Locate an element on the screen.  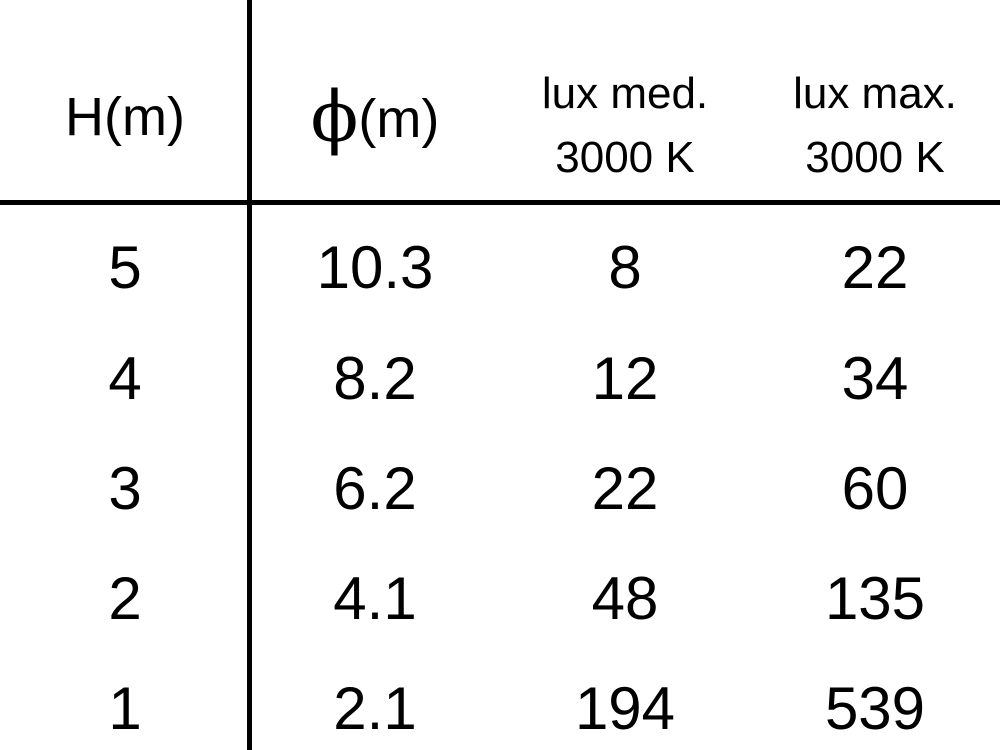
diameter-cell: 4.1 is located at coordinates (375, 598).